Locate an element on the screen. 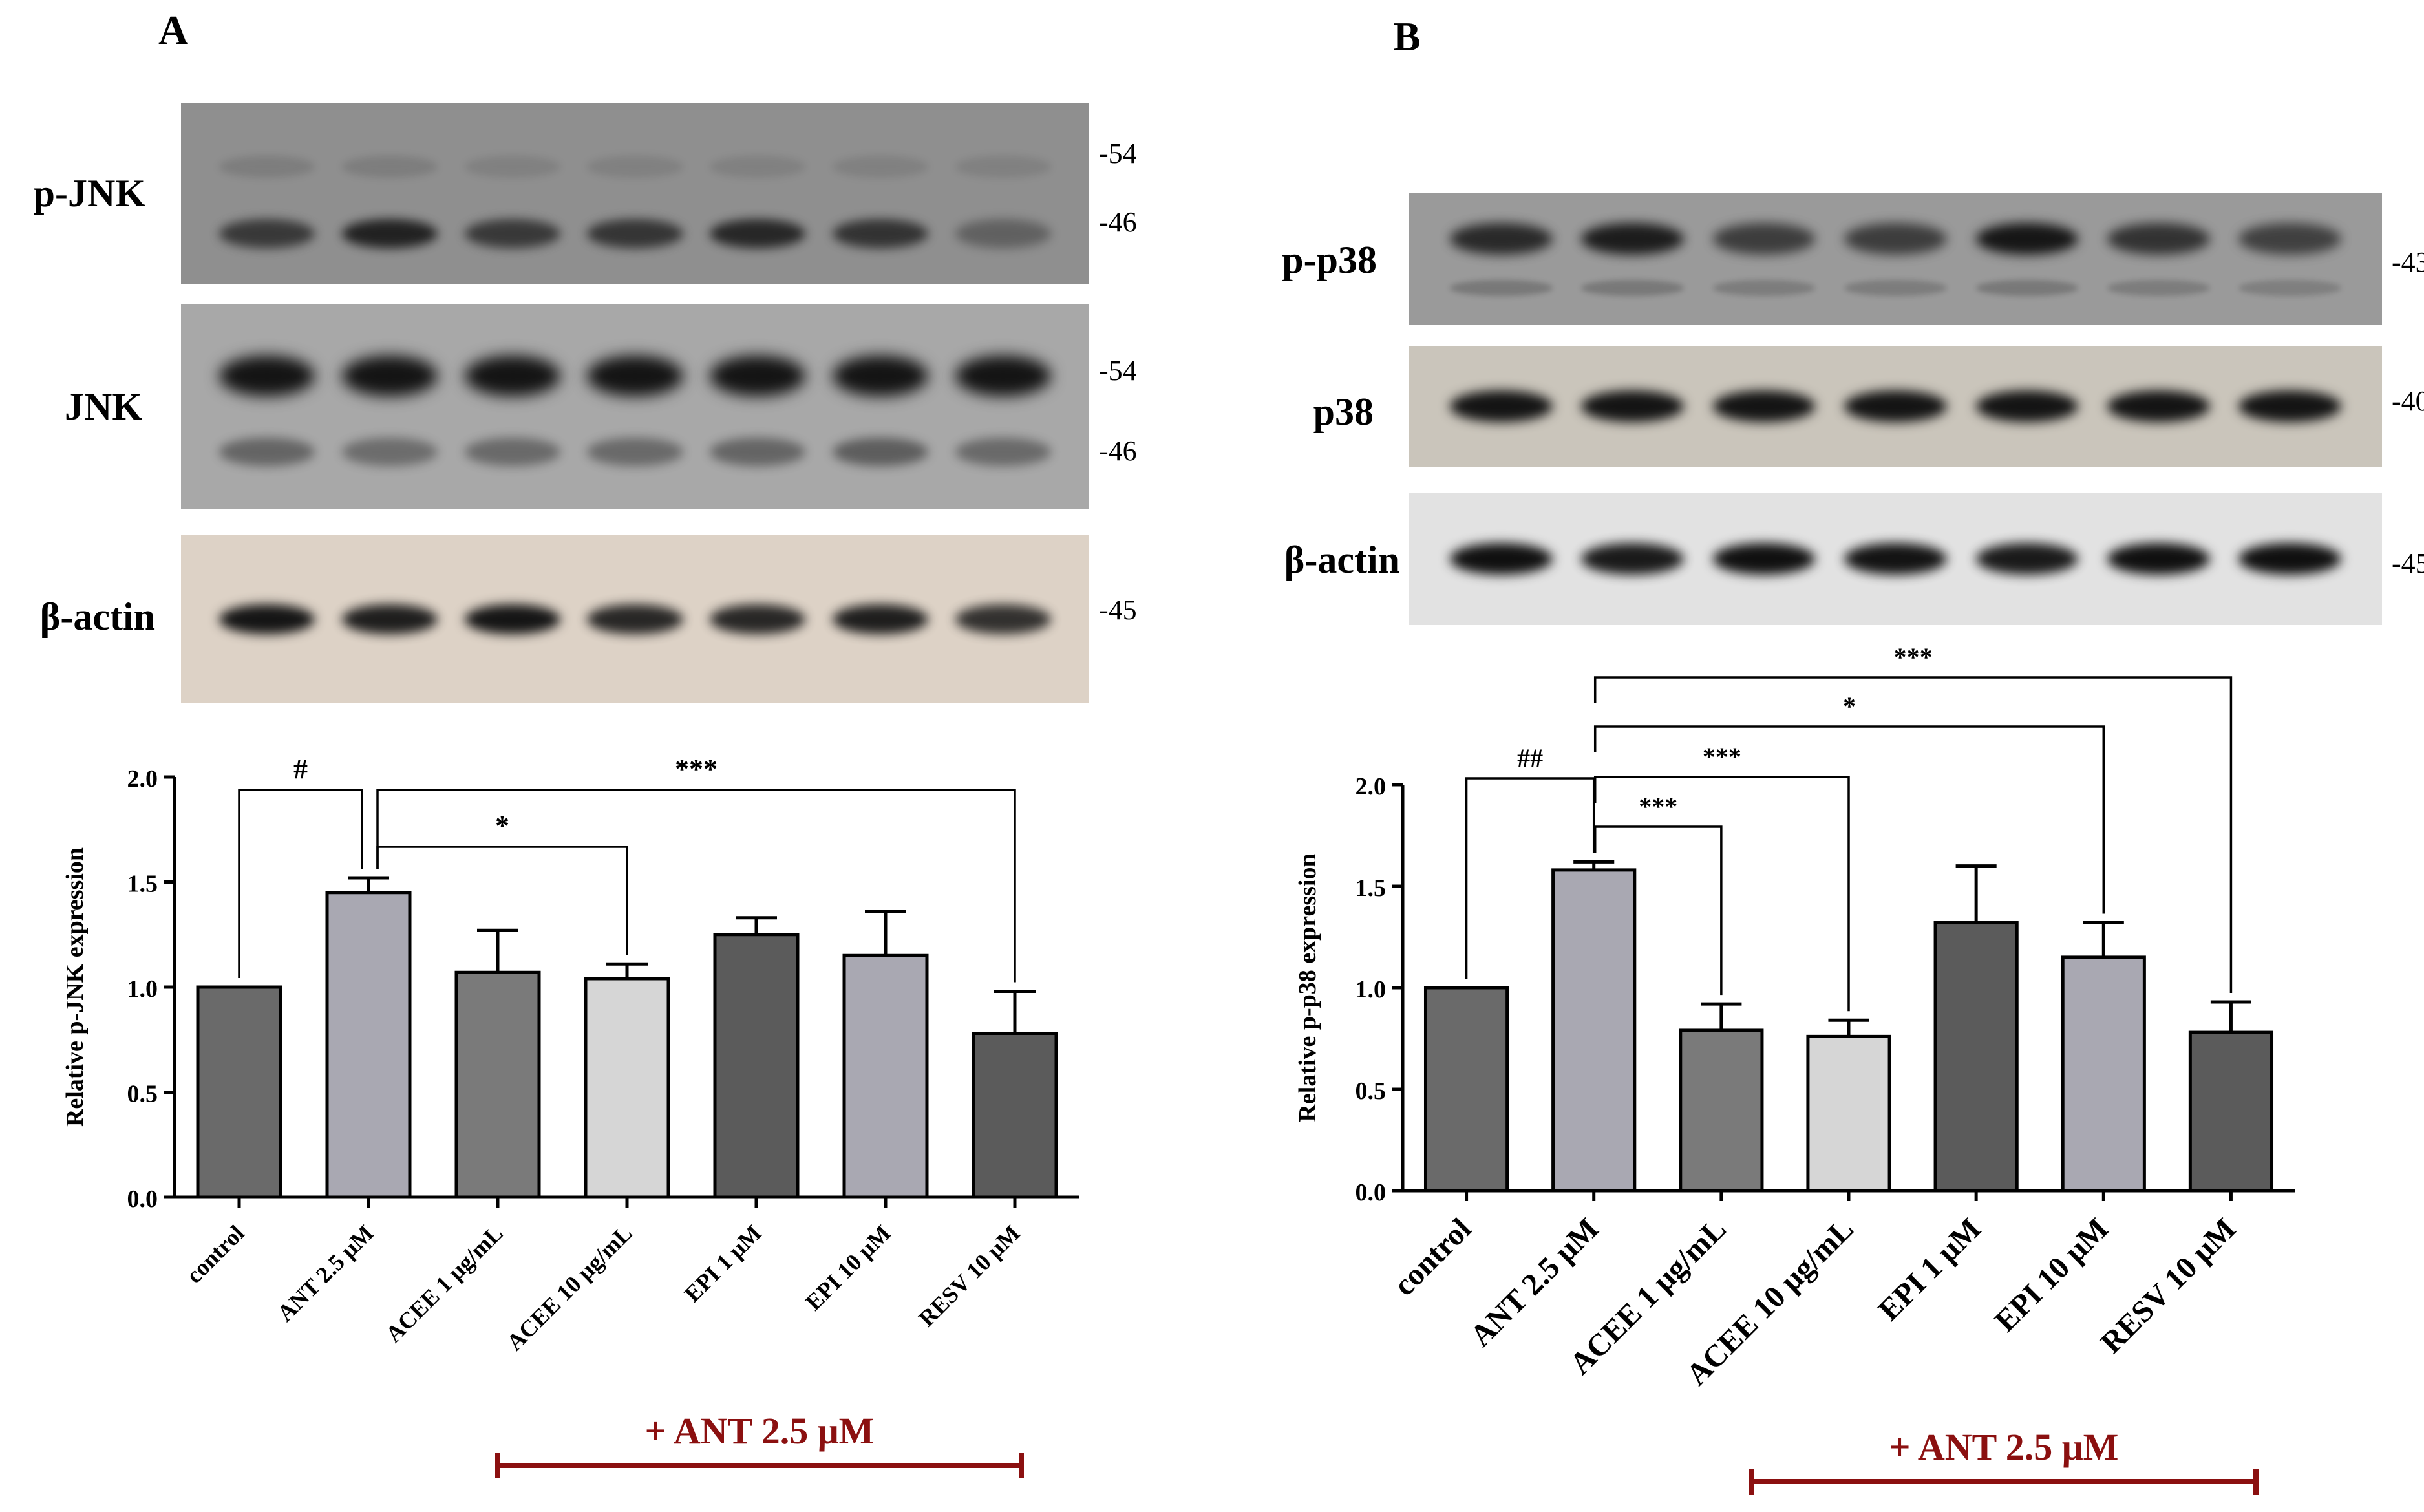  x-tick-label: EPI 1 μM is located at coordinates (723, 1263).